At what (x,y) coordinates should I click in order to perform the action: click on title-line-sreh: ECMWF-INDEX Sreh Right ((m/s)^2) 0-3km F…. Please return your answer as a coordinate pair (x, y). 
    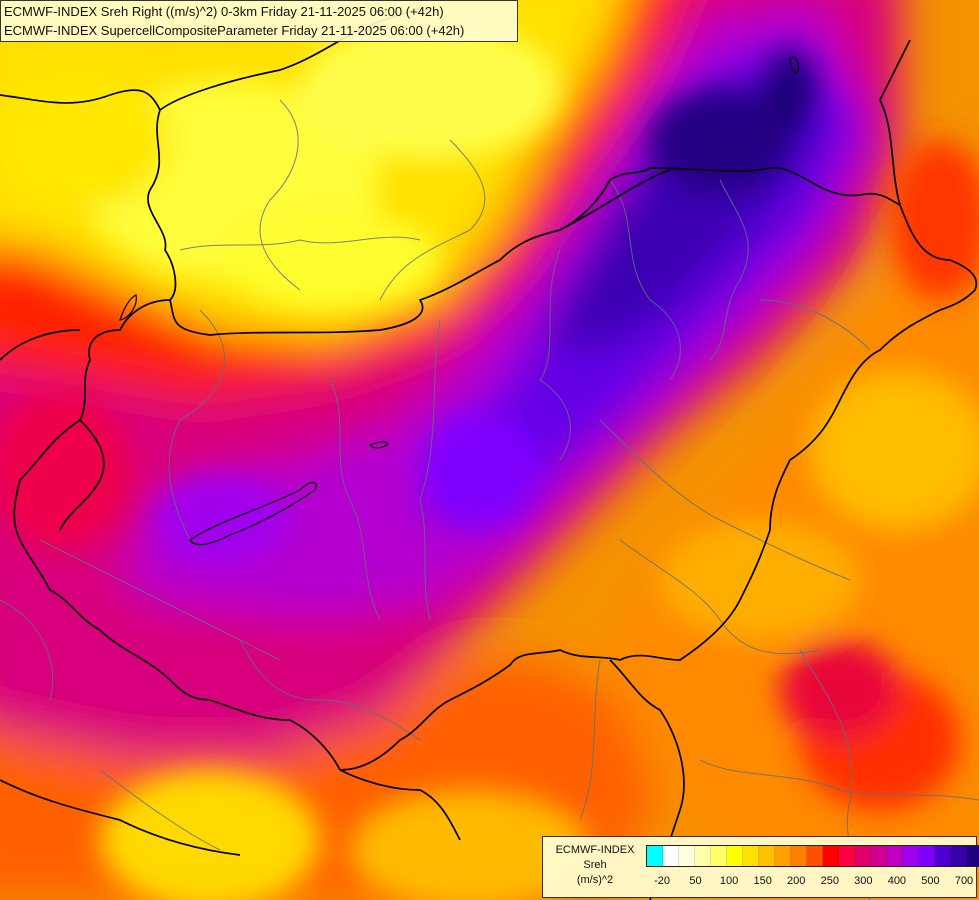
    Looking at the image, I should click on (224, 11).